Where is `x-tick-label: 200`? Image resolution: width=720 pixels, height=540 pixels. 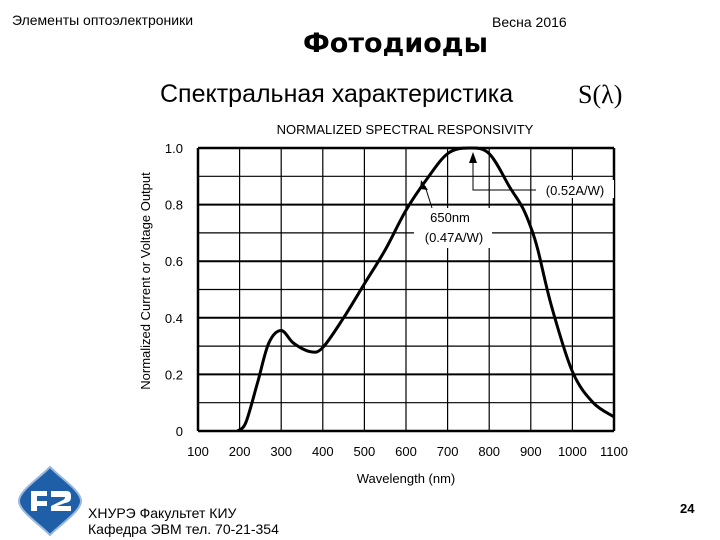
x-tick-label: 200 is located at coordinates (240, 451).